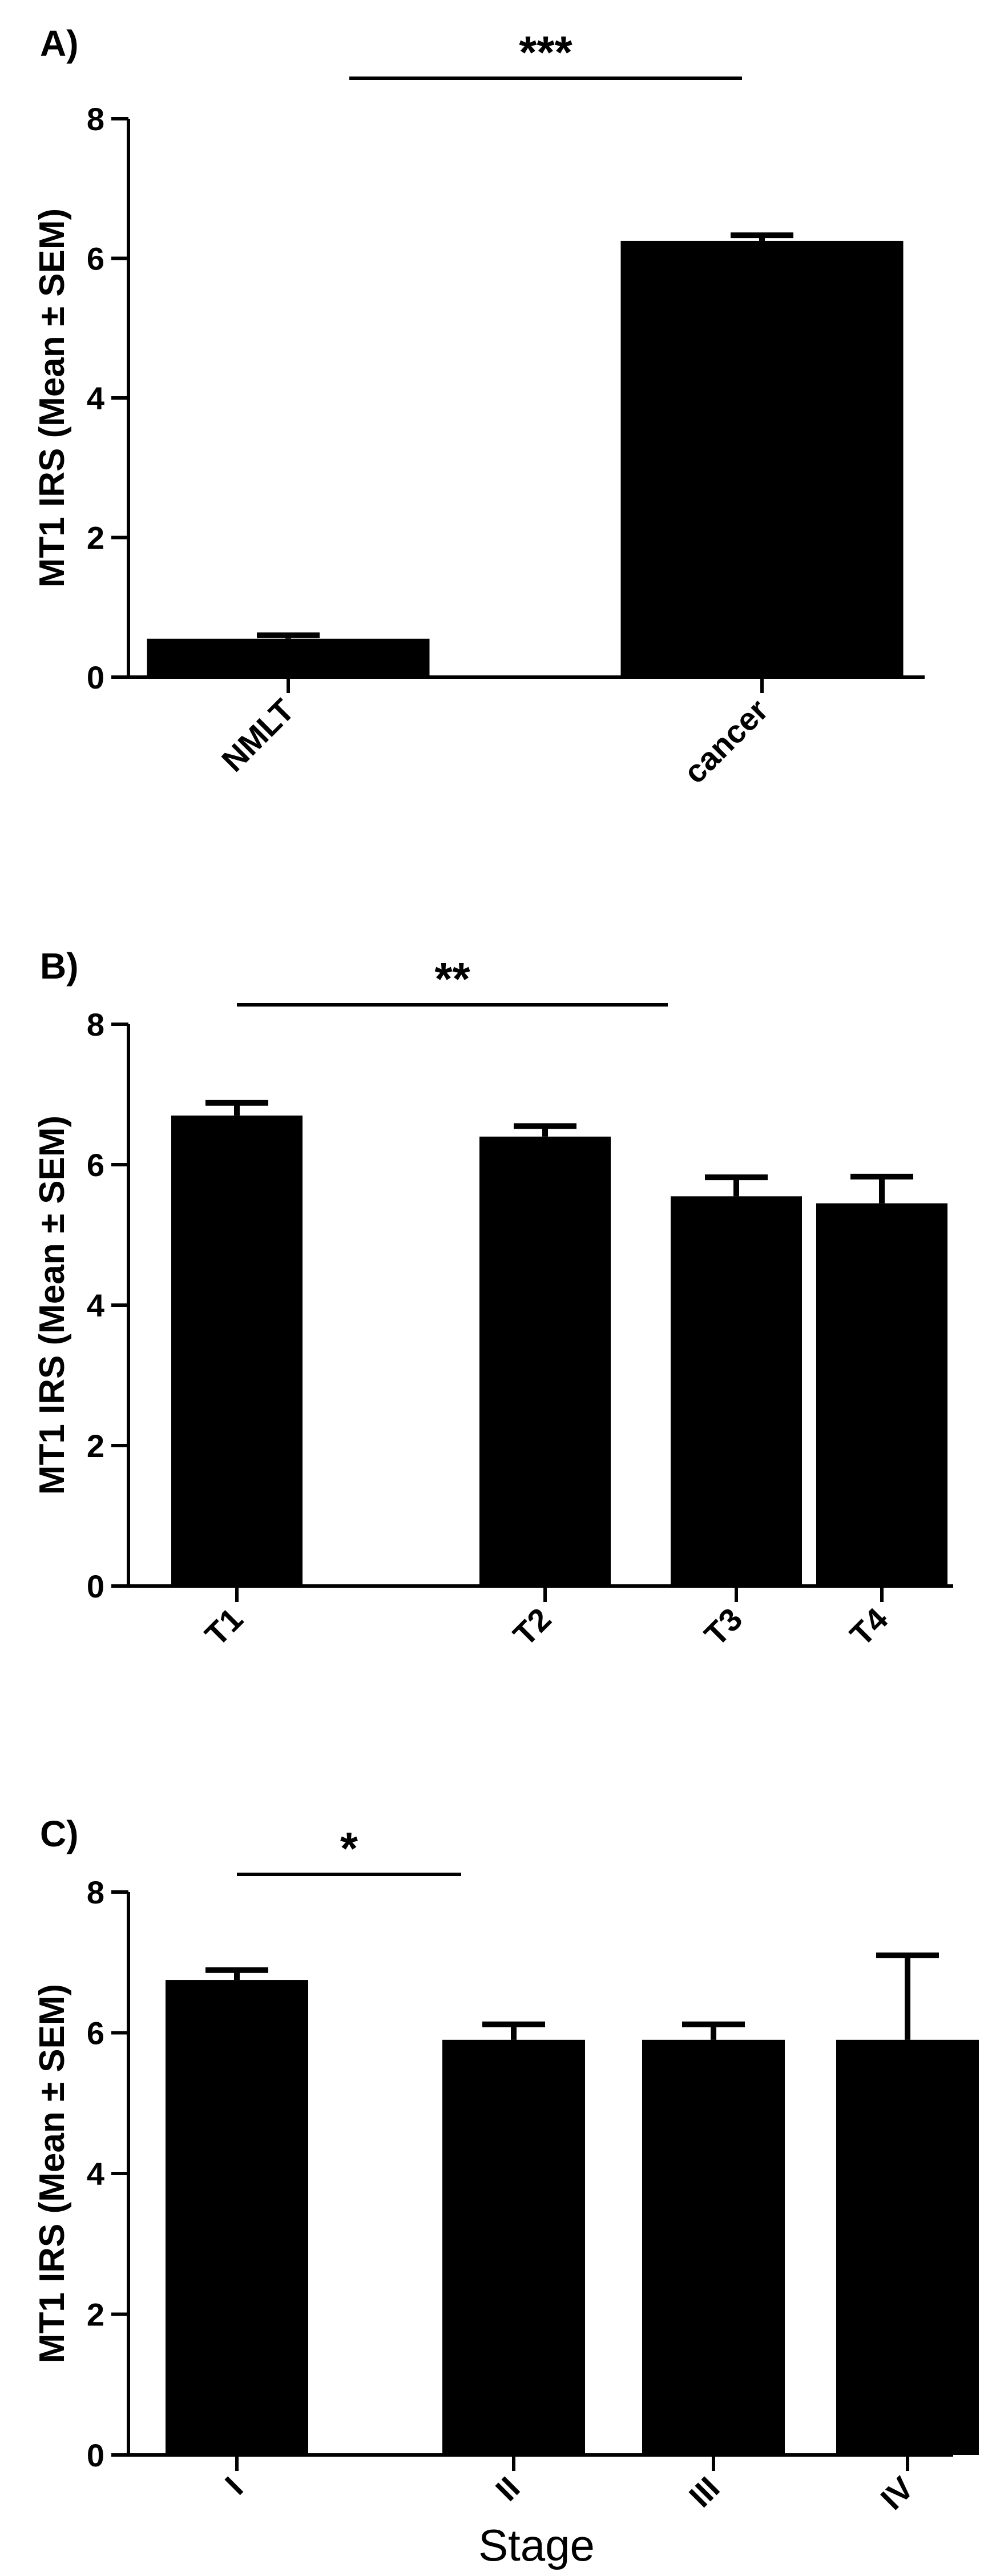 The width and height of the screenshot is (1000, 2576). What do you see at coordinates (723, 1627) in the screenshot?
I see `x-tick-label: T3` at bounding box center [723, 1627].